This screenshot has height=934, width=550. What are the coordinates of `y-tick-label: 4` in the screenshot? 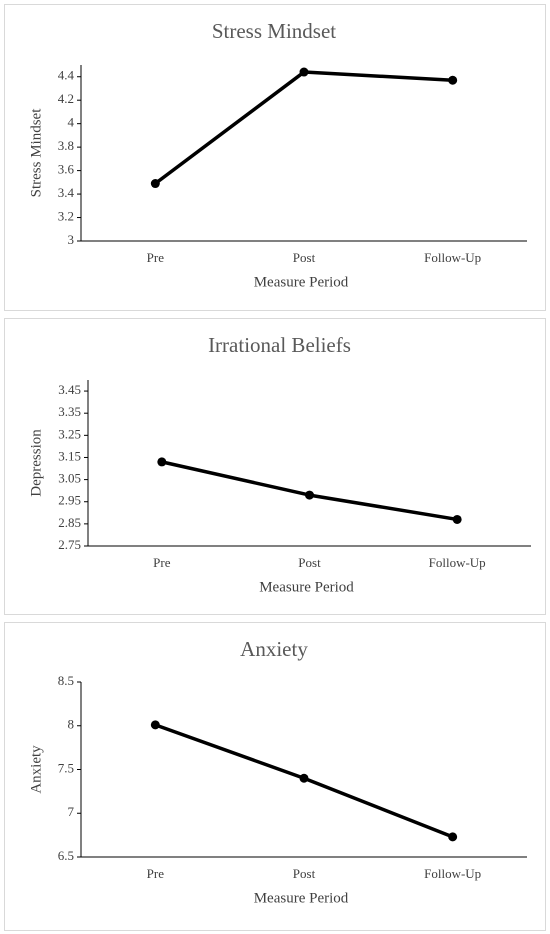 It's located at (71, 122).